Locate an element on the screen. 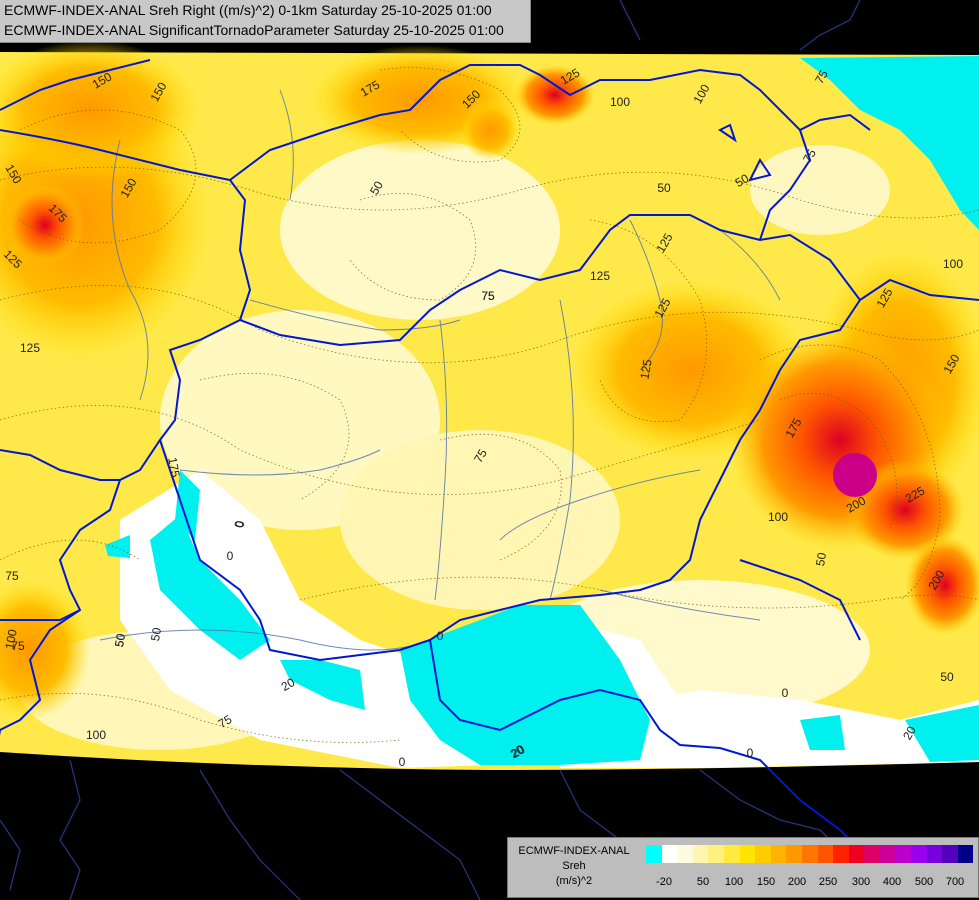 The height and width of the screenshot is (900, 979). legend-title-line-1: ECMWF-INDEX-ANAL is located at coordinates (574, 851).